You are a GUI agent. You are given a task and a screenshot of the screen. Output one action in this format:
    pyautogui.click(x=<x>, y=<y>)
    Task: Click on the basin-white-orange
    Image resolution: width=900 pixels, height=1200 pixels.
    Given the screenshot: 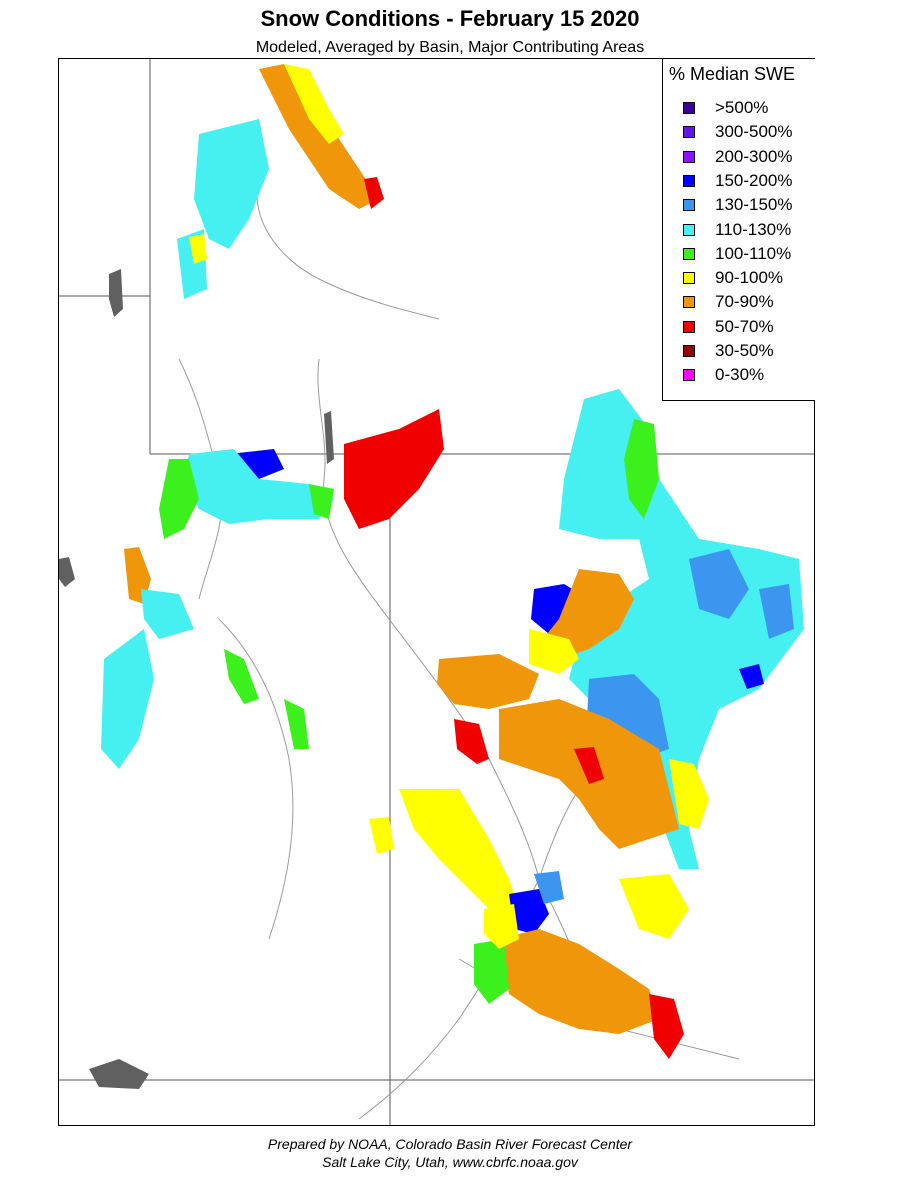 What is the action you would take?
    pyautogui.click(x=586, y=614)
    